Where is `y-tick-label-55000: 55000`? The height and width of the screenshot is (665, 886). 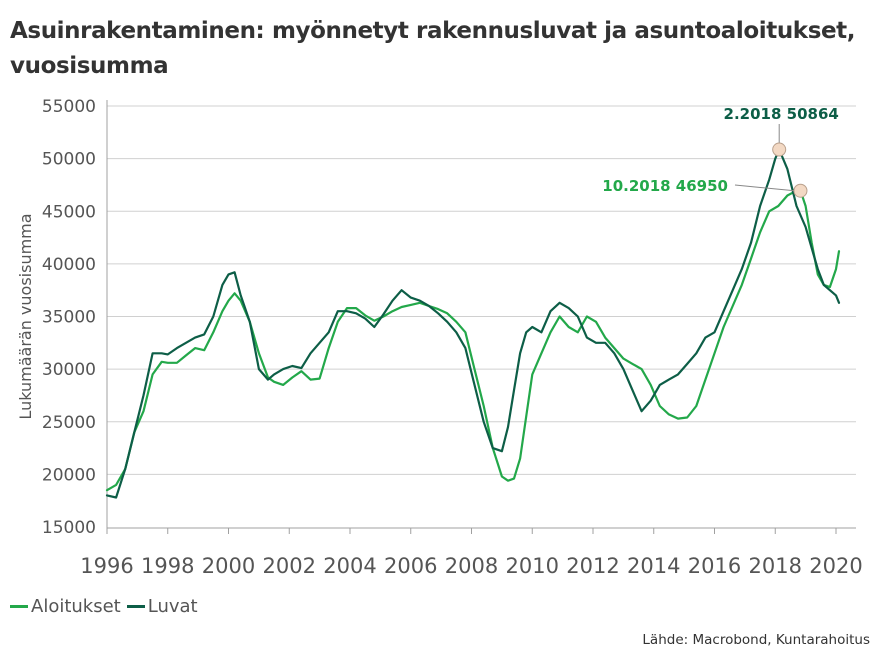
y-tick-label-55000: 55000 is located at coordinates (69, 107).